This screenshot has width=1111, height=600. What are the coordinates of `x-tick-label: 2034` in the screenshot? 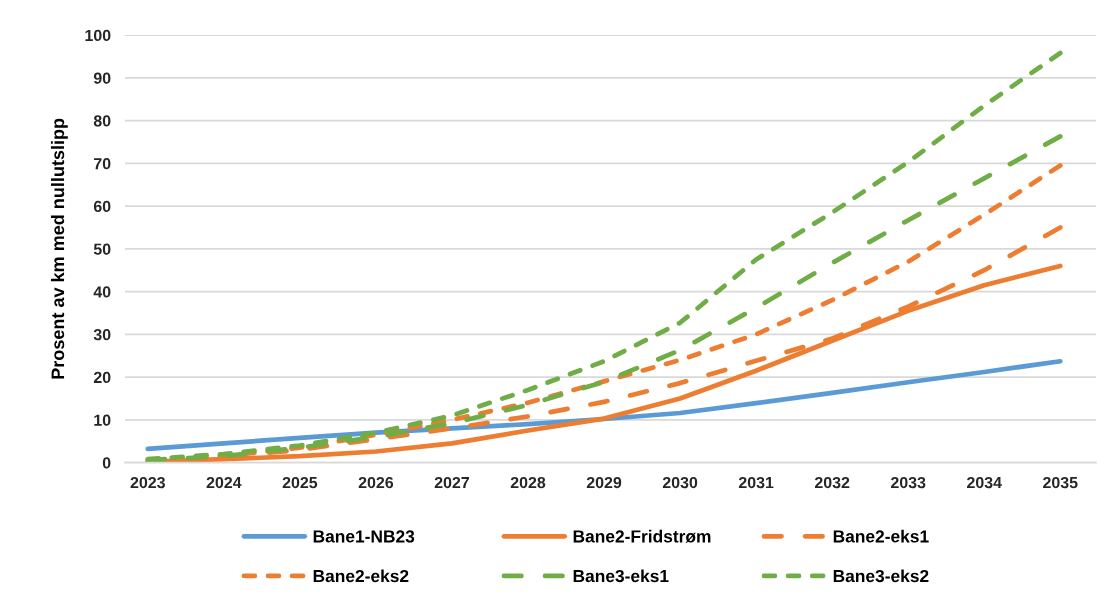 It's located at (984, 482).